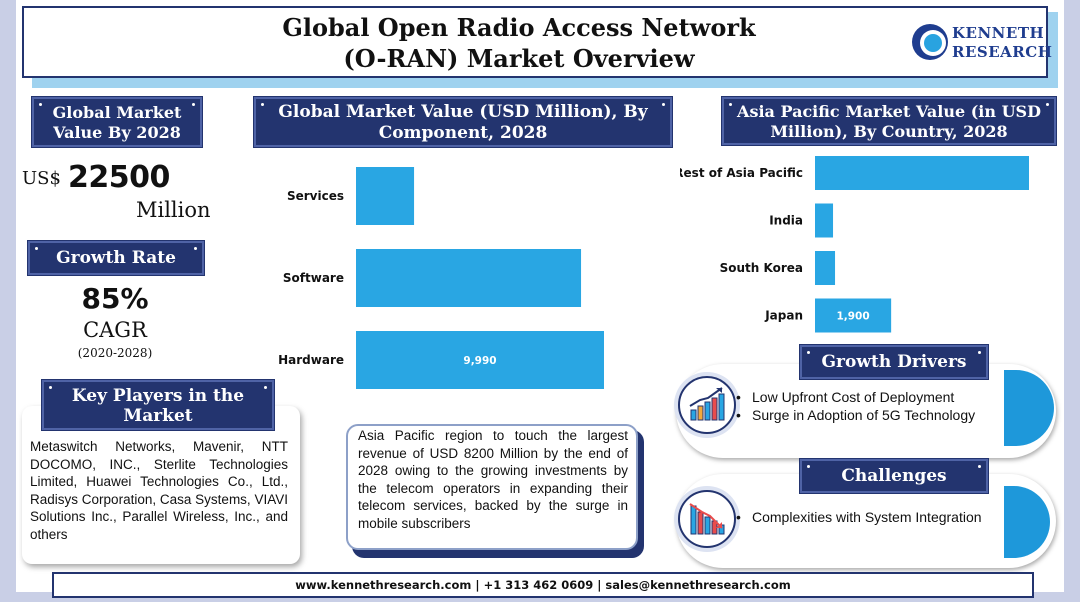 Image resolution: width=1080 pixels, height=602 pixels. What do you see at coordinates (1072, 301) in the screenshot?
I see `frame-right` at bounding box center [1072, 301].